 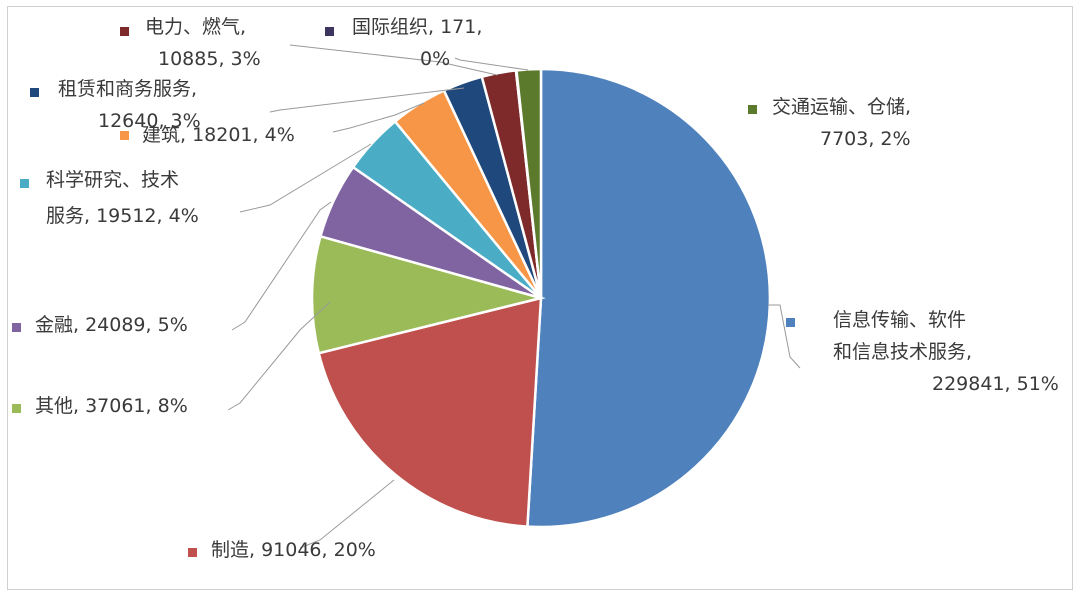 I want to click on data-label-1-line-3: 229841, 51%, so click(x=995, y=384).